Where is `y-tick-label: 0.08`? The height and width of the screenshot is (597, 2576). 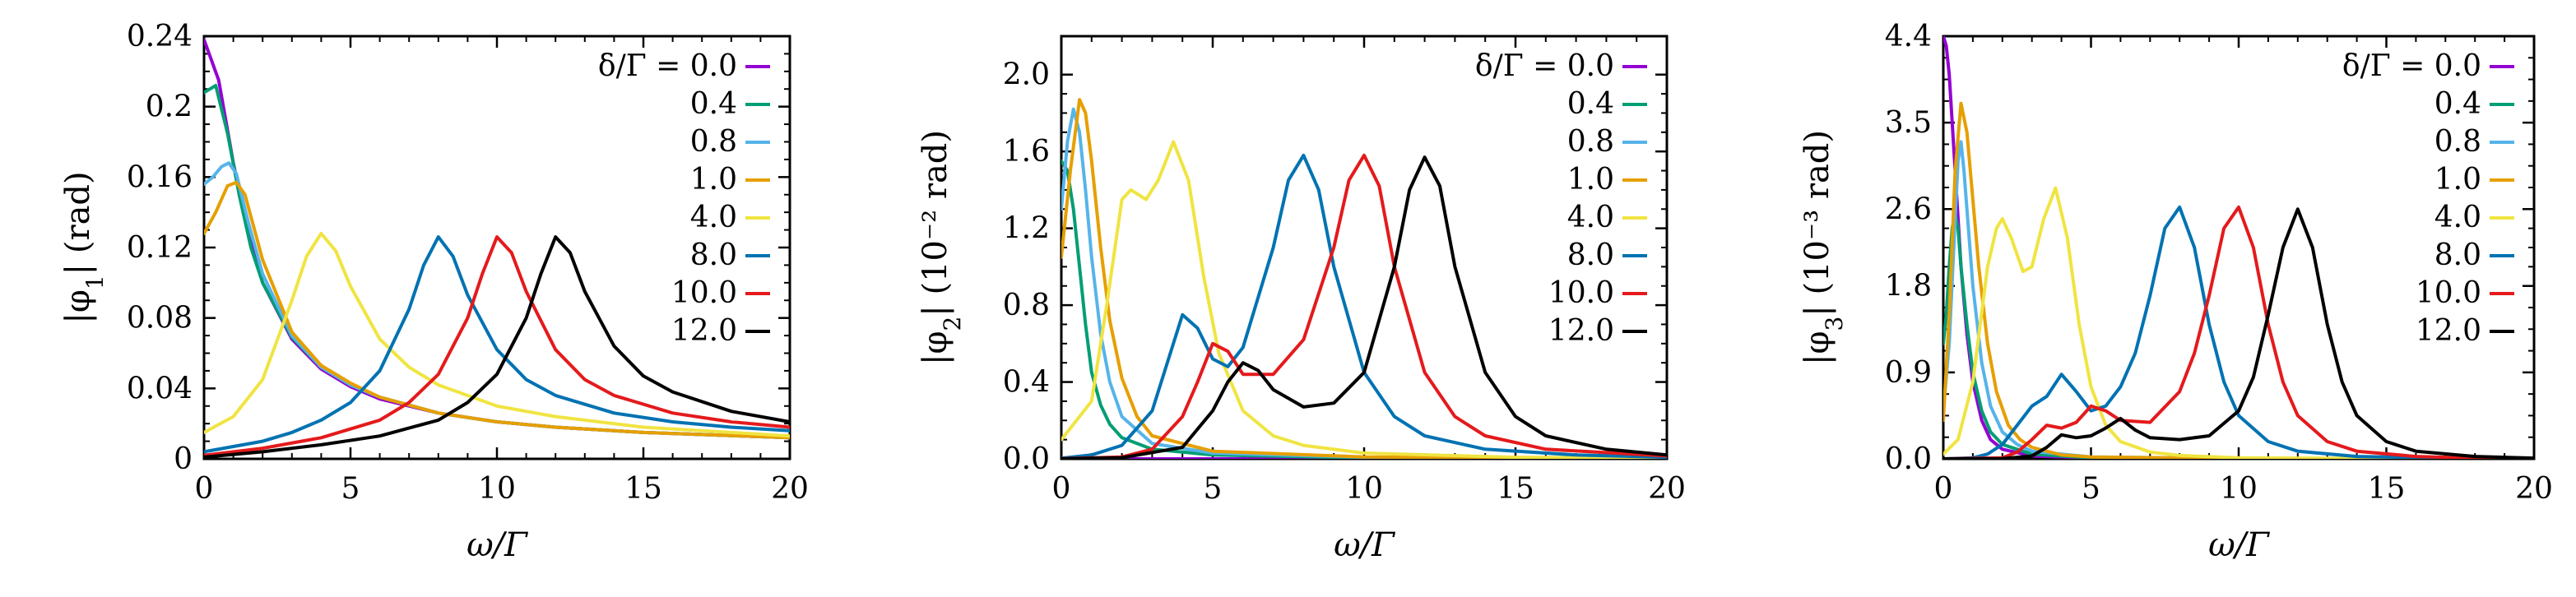 y-tick-label: 0.08 is located at coordinates (160, 319).